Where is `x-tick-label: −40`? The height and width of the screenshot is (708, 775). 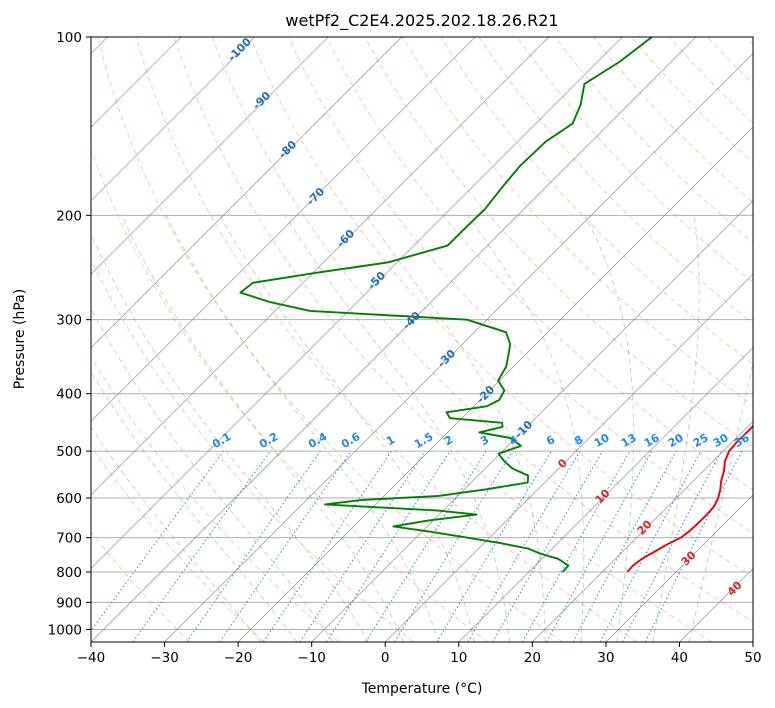 x-tick-label: −40 is located at coordinates (91, 658).